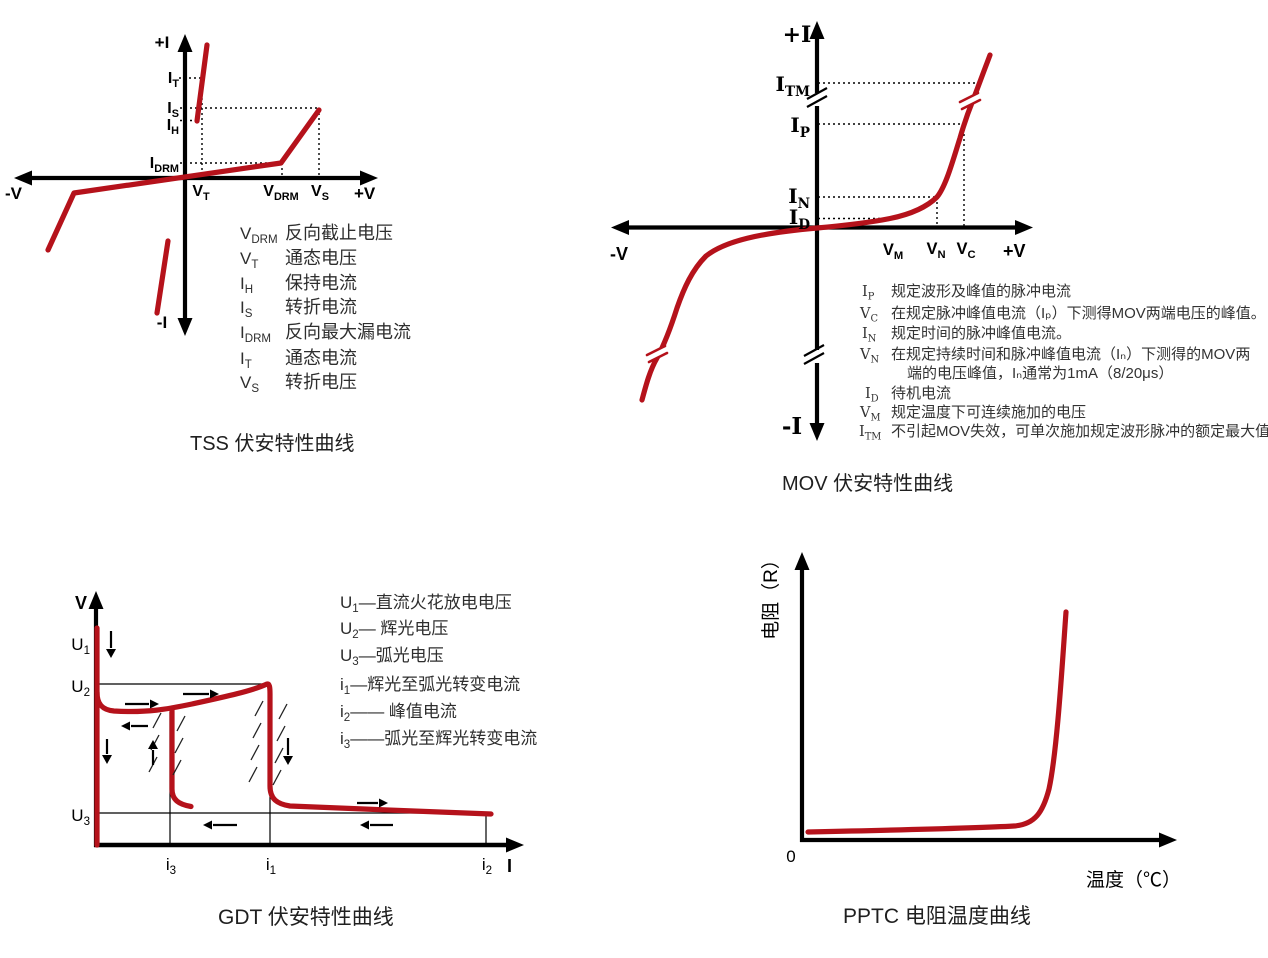  I want to click on mov-curve, so click(816, 227).